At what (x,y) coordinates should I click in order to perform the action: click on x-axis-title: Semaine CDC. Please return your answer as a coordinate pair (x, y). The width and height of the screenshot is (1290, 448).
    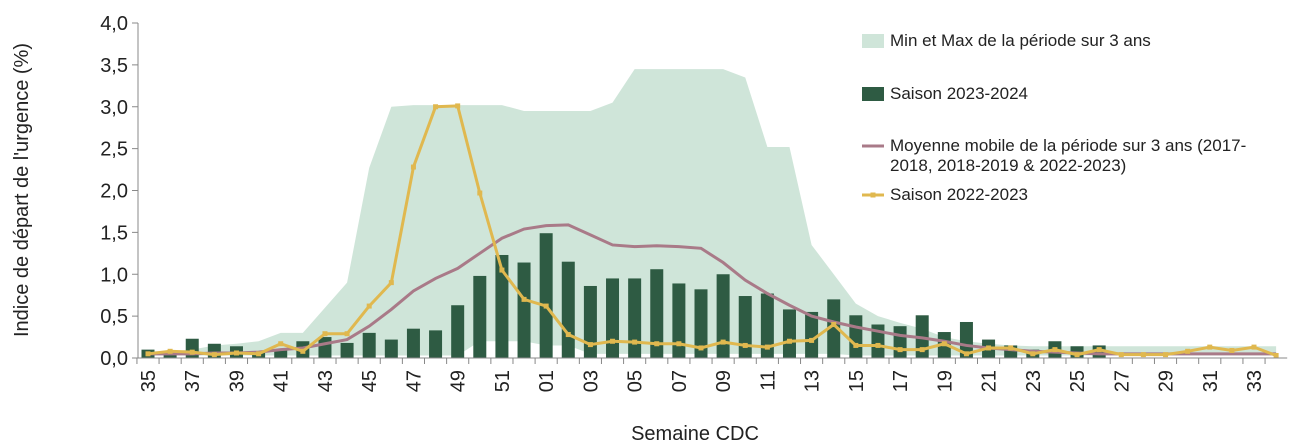
    Looking at the image, I should click on (695, 434).